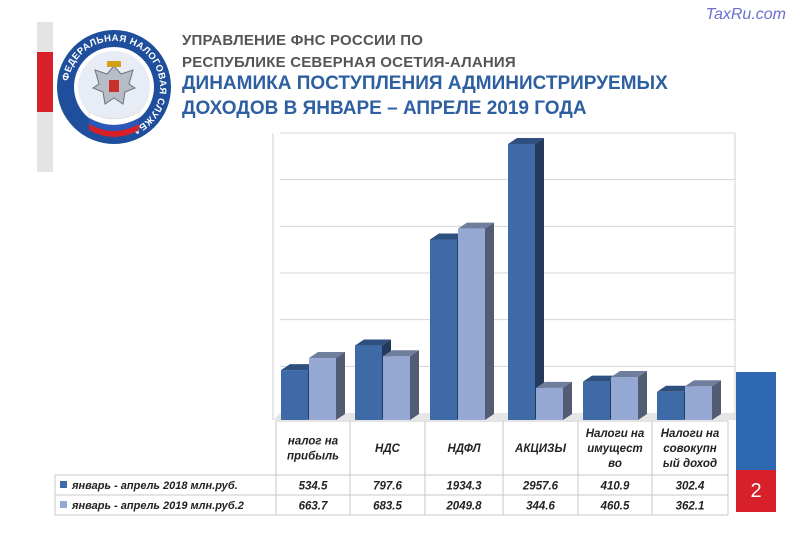 The height and width of the screenshot is (533, 800). What do you see at coordinates (387, 487) in the screenshot?
I see `data-value: 797.6` at bounding box center [387, 487].